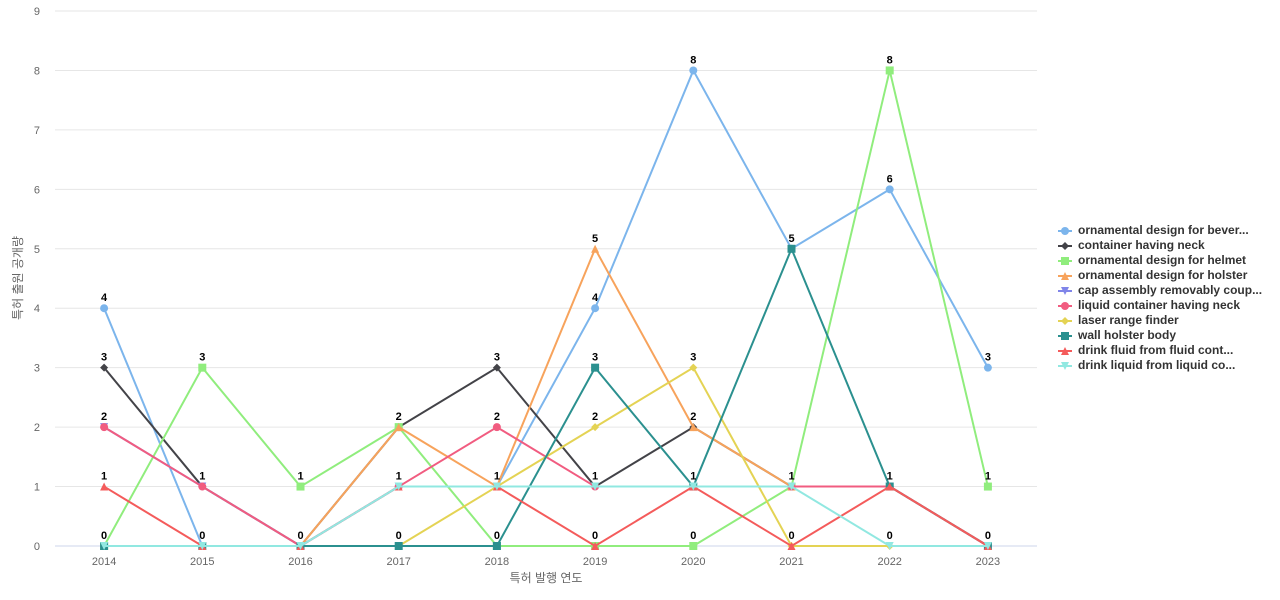 The width and height of the screenshot is (1280, 600). Describe the element at coordinates (104, 562) in the screenshot. I see `x-tick-label: 2014` at that location.